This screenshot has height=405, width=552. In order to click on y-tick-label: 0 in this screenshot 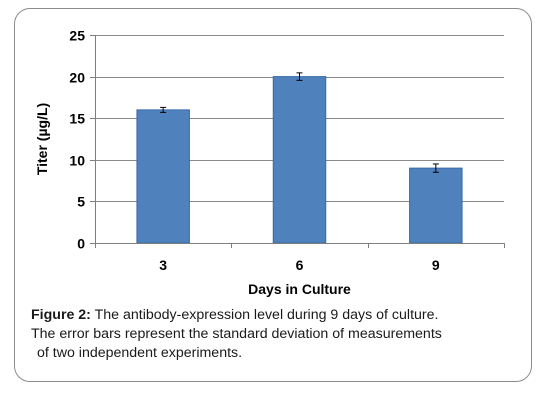, I will do `click(81, 244)`.